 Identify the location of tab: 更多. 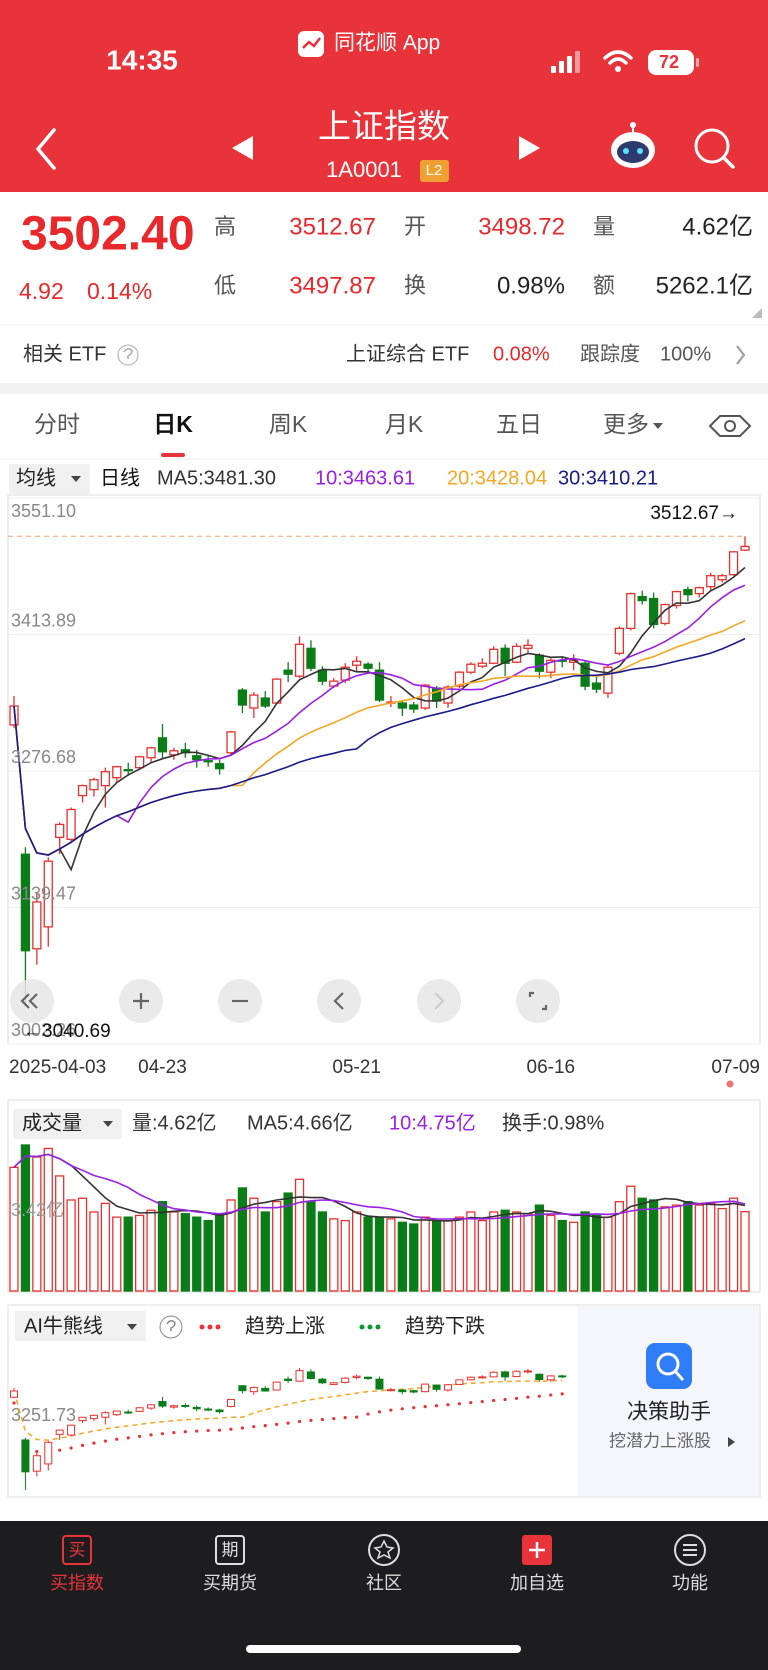
(626, 424).